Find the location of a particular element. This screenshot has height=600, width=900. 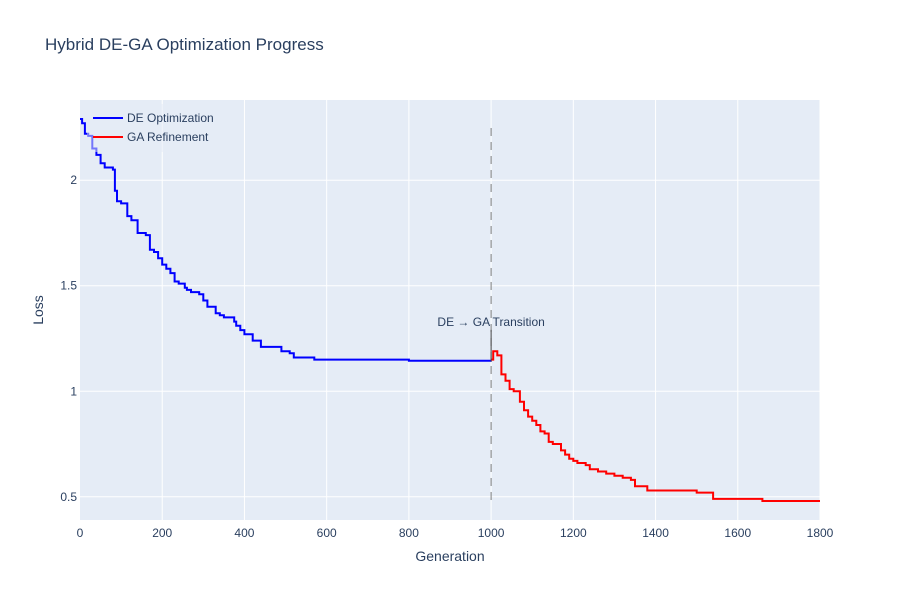

legend-box is located at coordinates (155, 128).